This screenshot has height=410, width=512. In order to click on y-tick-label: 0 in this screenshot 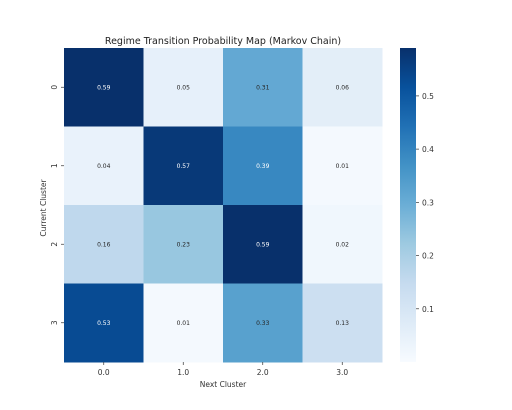, I will do `click(54, 87)`.